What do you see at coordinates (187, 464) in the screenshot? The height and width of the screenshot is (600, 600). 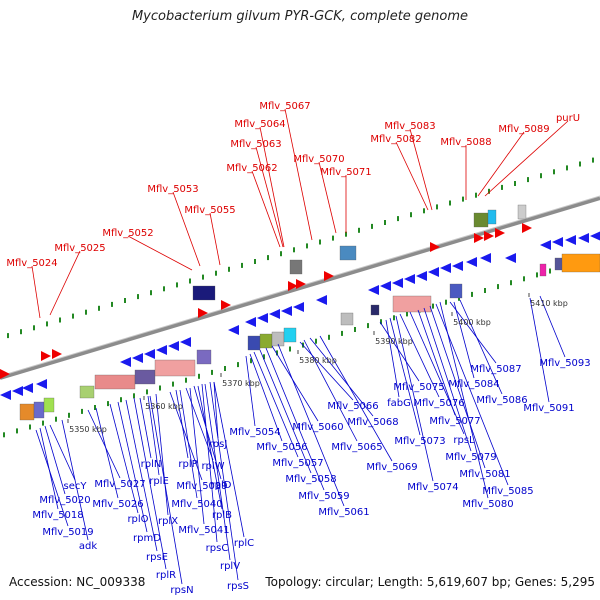 I see `gene-label: rplP` at bounding box center [187, 464].